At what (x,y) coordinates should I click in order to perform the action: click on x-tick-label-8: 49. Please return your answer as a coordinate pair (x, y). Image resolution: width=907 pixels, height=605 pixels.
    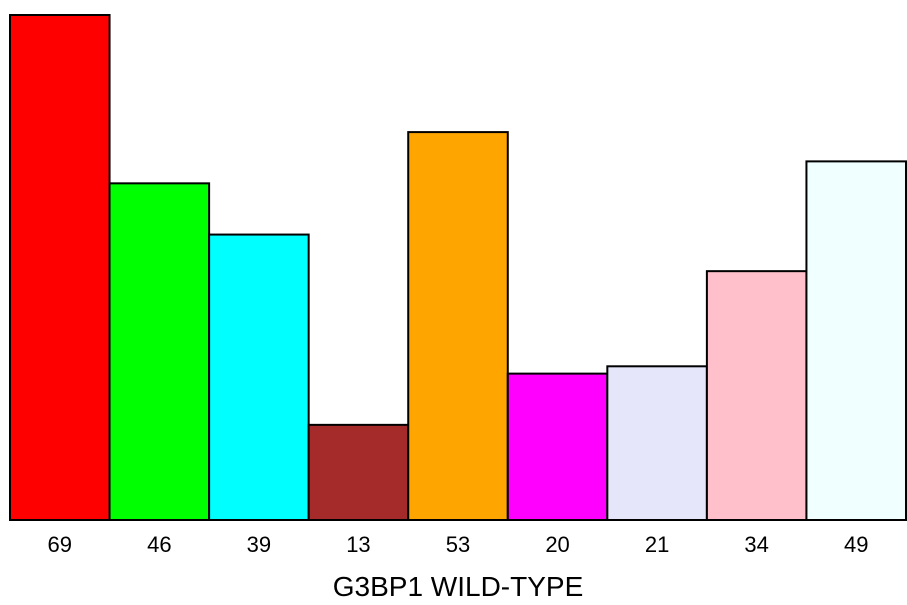
    Looking at the image, I should click on (856, 544).